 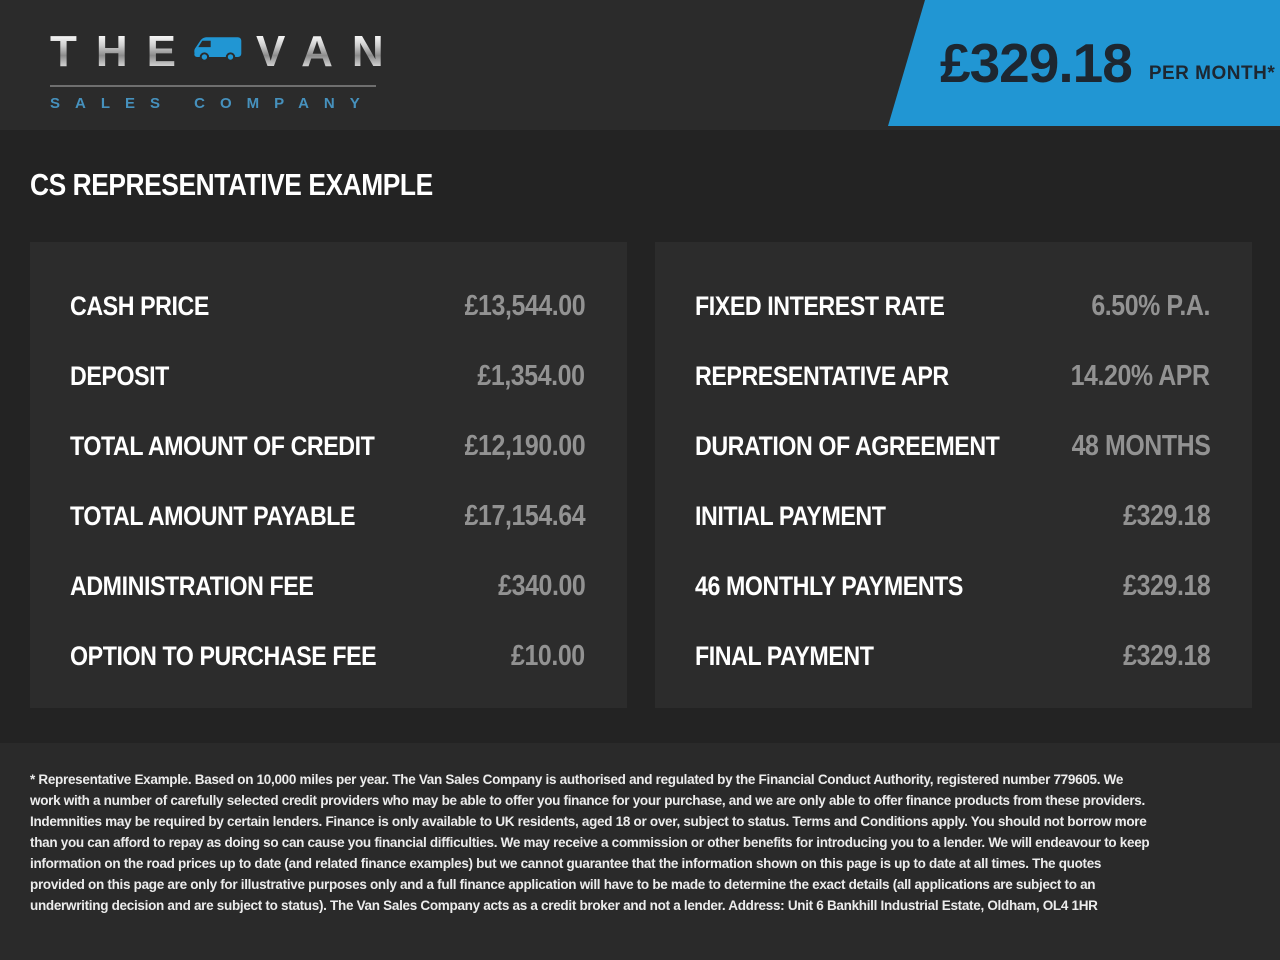 I want to click on finance-row-monthly-payments: 46 MONTHLY PAYMENTS £329.18, so click(x=953, y=586).